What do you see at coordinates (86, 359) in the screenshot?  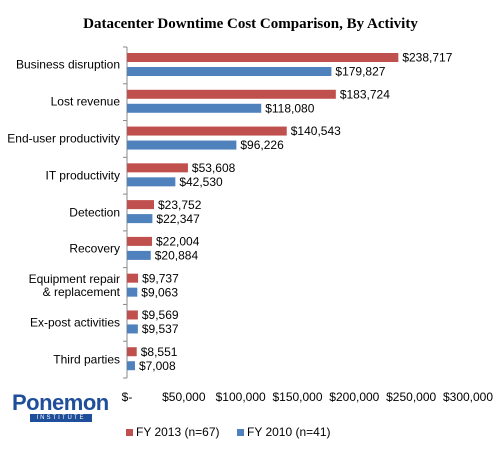 I see `category-label: Third parties` at bounding box center [86, 359].